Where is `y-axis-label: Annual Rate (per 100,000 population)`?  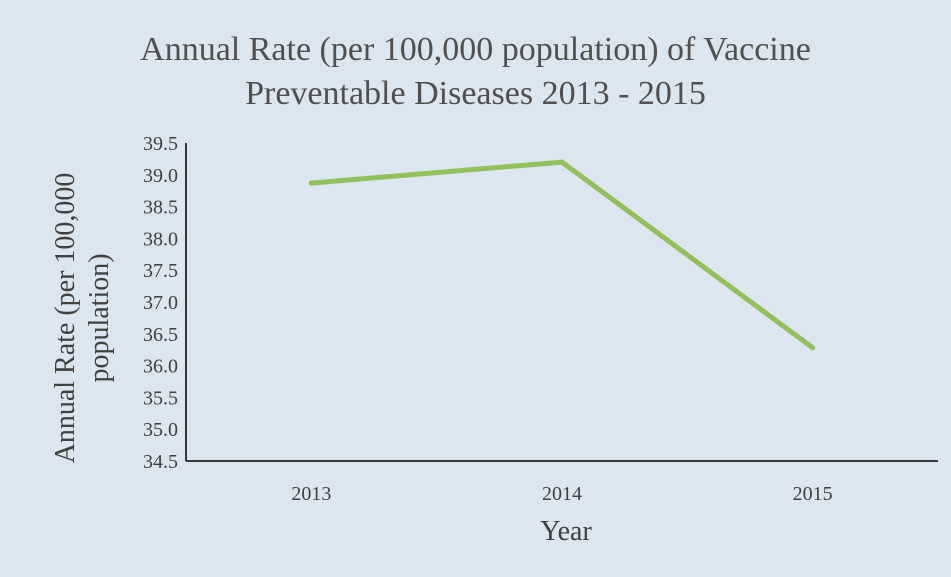
y-axis-label: Annual Rate (per 100,000 population) is located at coordinates (82, 318).